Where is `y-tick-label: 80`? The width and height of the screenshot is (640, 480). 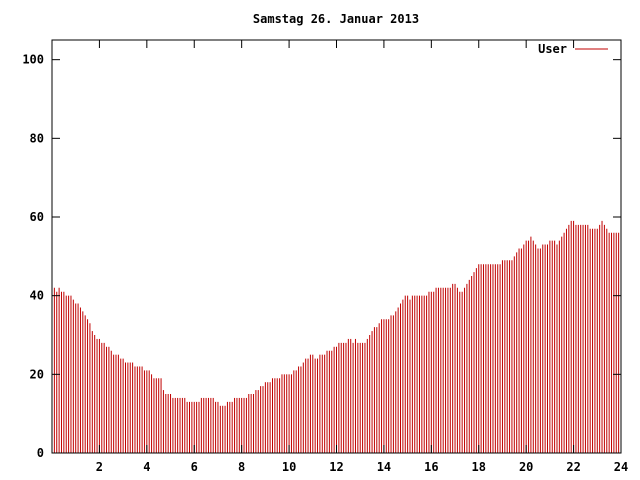 y-tick-label: 80 is located at coordinates (37, 138).